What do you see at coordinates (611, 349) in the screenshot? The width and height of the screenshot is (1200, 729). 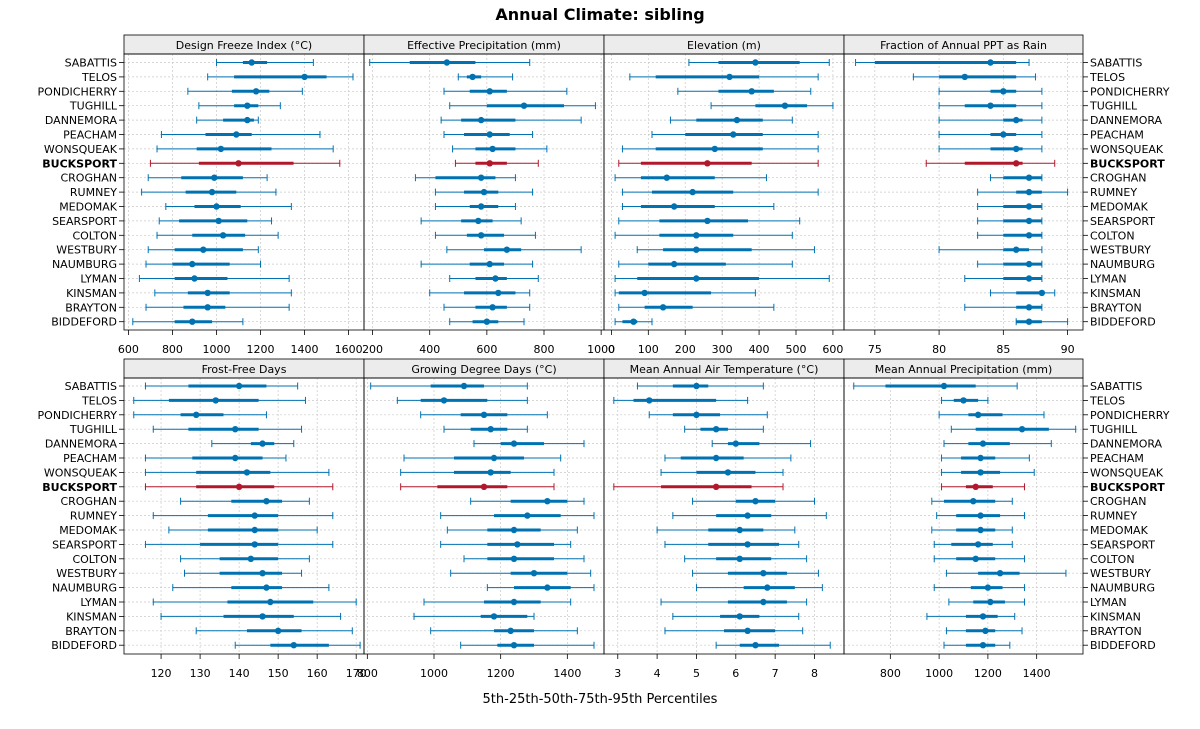 I see `x-tick-label: 0` at bounding box center [611, 349].